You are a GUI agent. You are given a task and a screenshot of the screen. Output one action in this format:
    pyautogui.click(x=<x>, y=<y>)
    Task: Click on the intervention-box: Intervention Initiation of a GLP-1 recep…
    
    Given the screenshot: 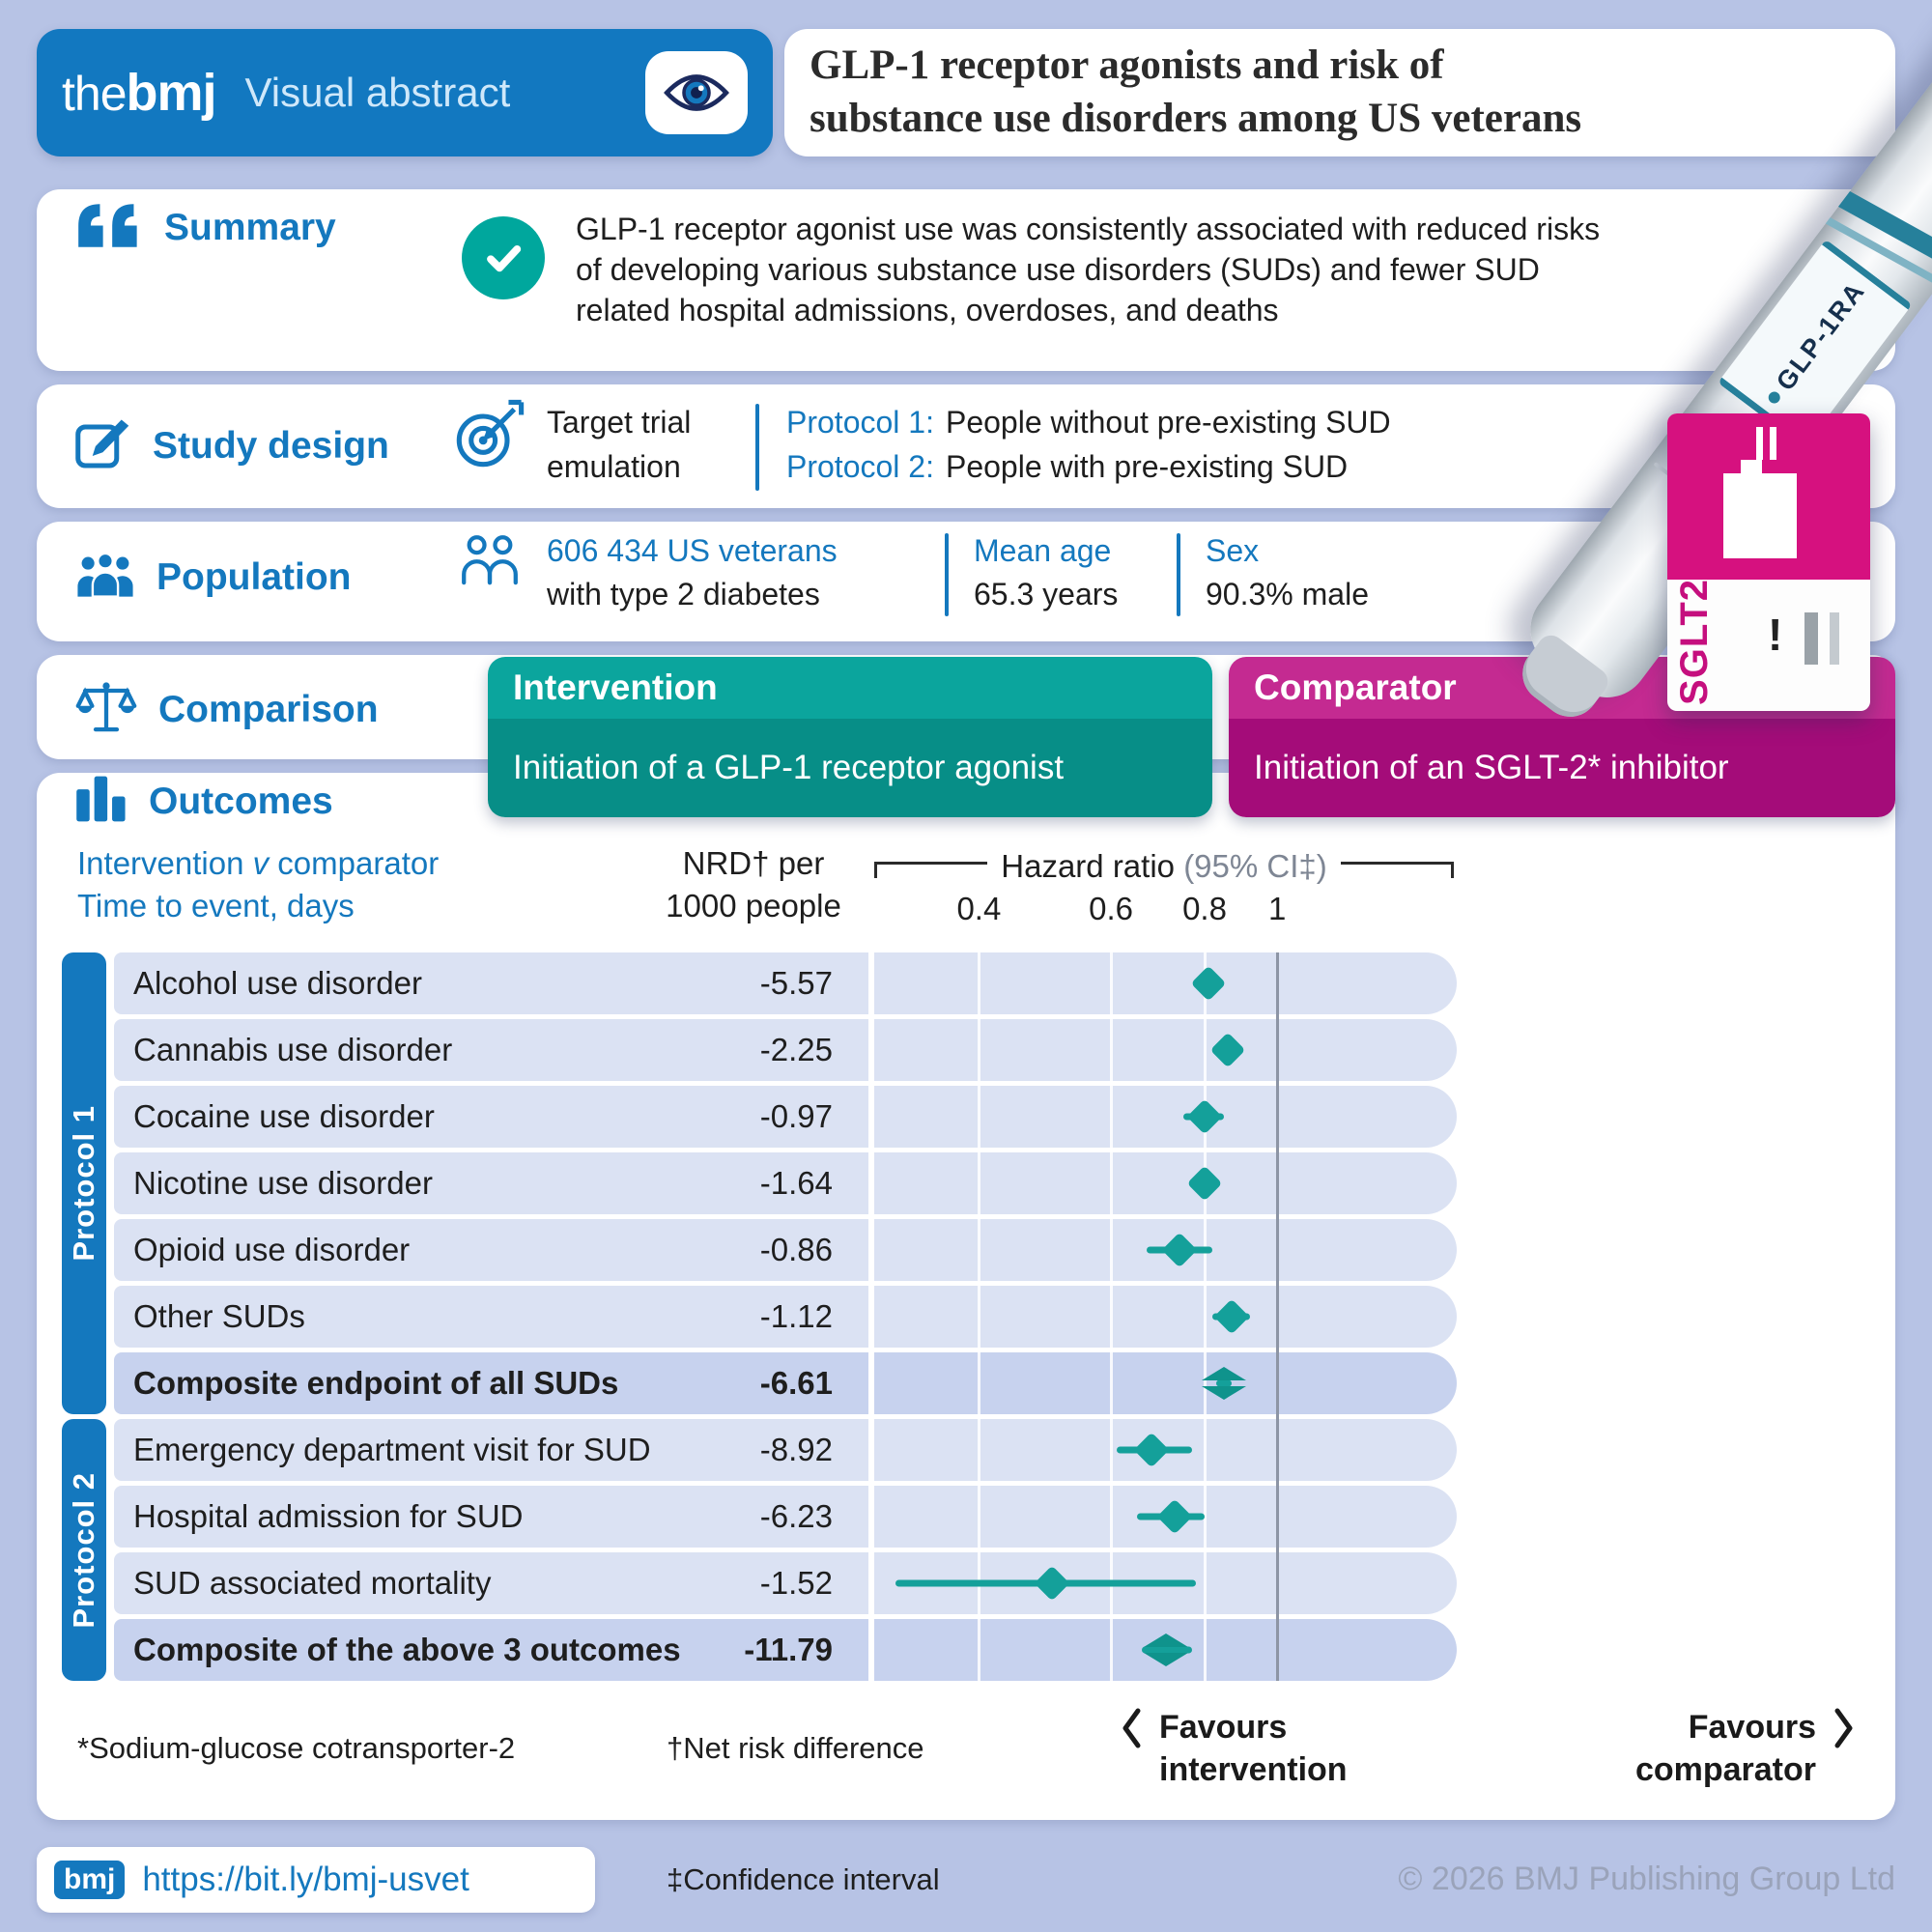 What is the action you would take?
    pyautogui.click(x=850, y=737)
    